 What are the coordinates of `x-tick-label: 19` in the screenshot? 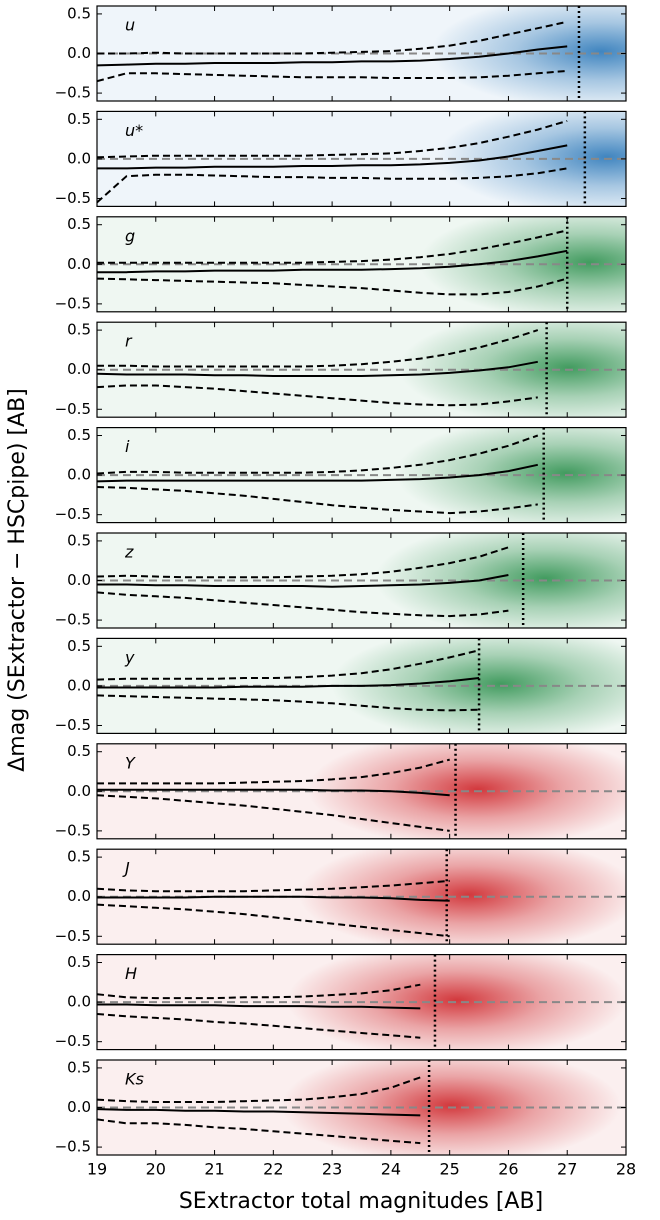 It's located at (97, 1169).